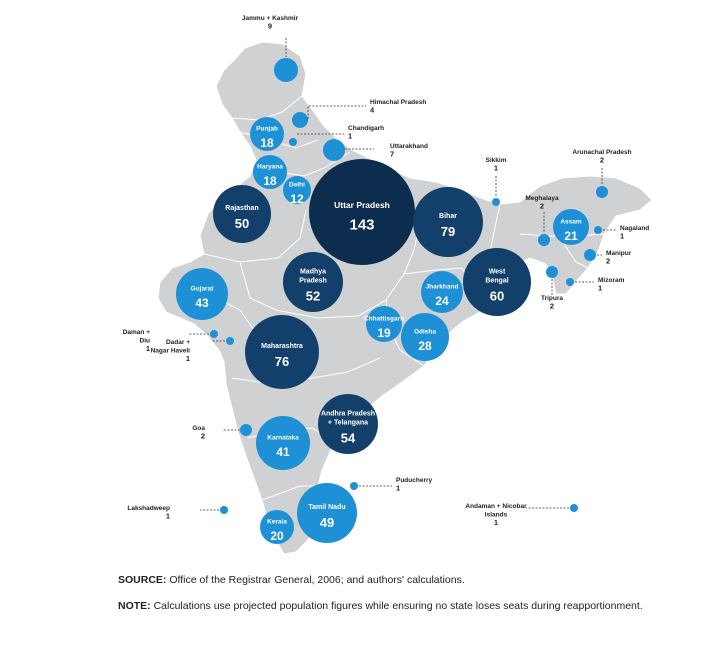 This screenshot has height=647, width=722. What do you see at coordinates (442, 292) in the screenshot?
I see `bubble-jharkhand` at bounding box center [442, 292].